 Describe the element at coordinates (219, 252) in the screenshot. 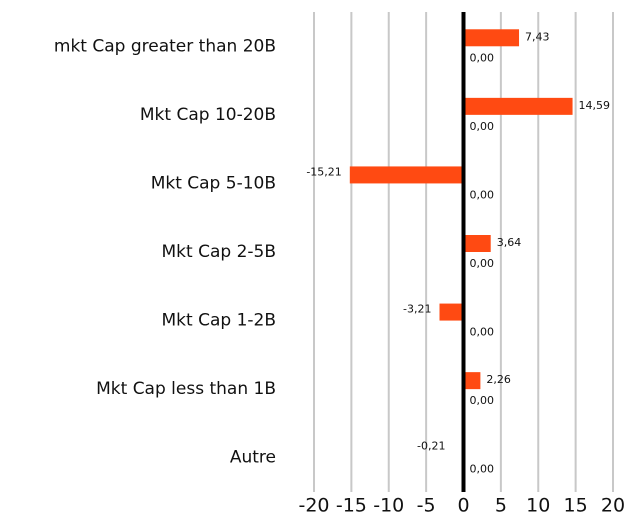

I see `category-label: Mkt Cap 2-5B` at that location.